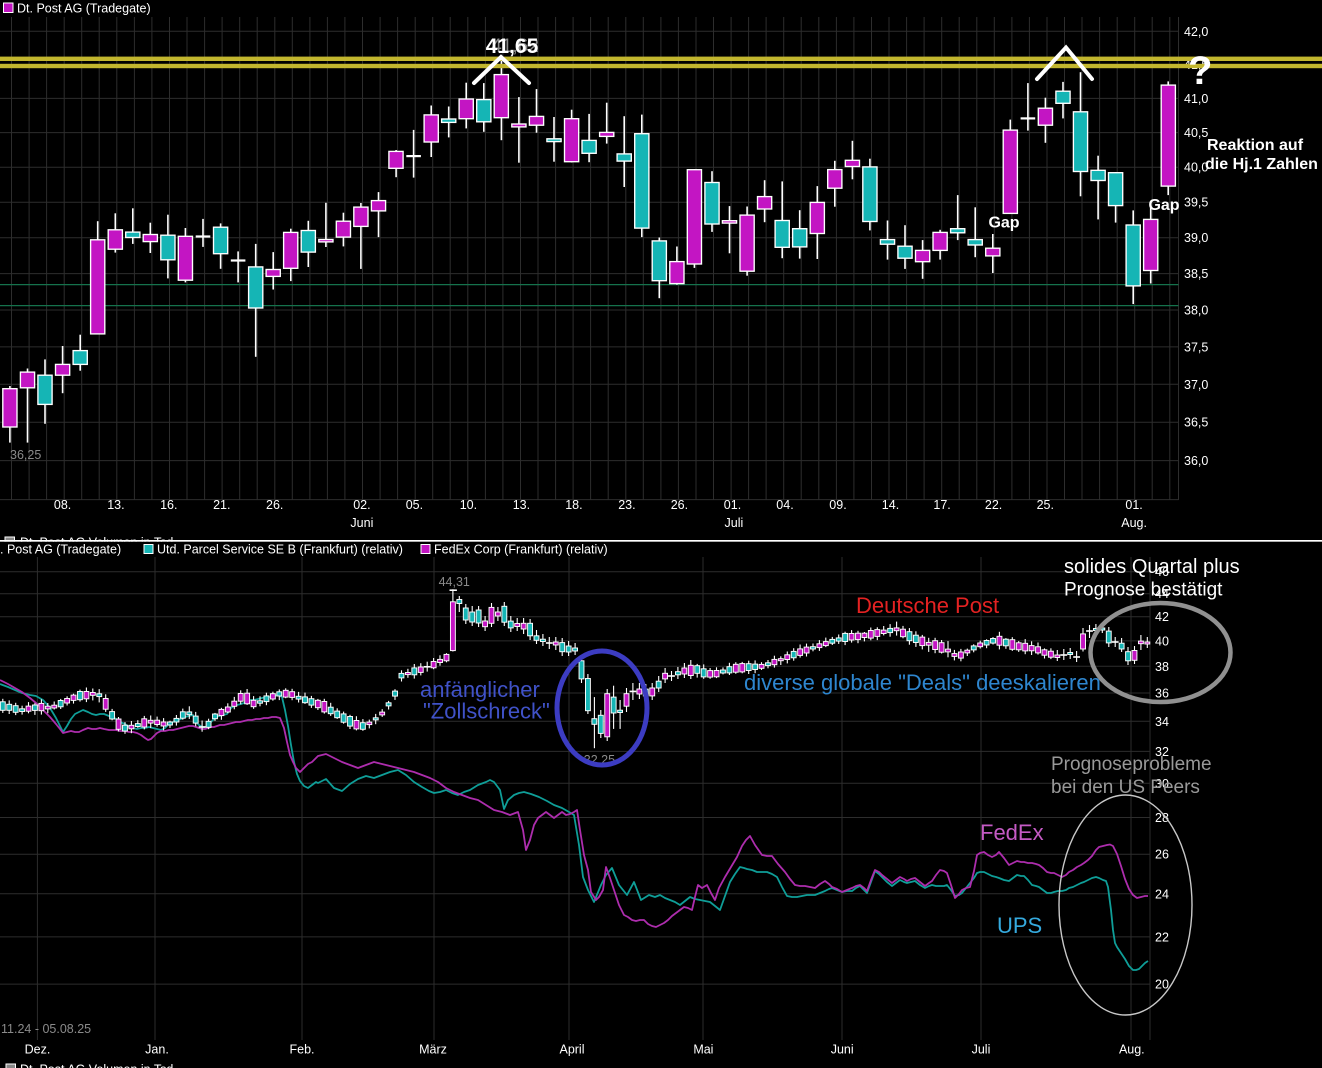 This screenshot has width=1322, height=1068. Describe the element at coordinates (515, 46) in the screenshot. I see `svg-text: 41,62` at that location.